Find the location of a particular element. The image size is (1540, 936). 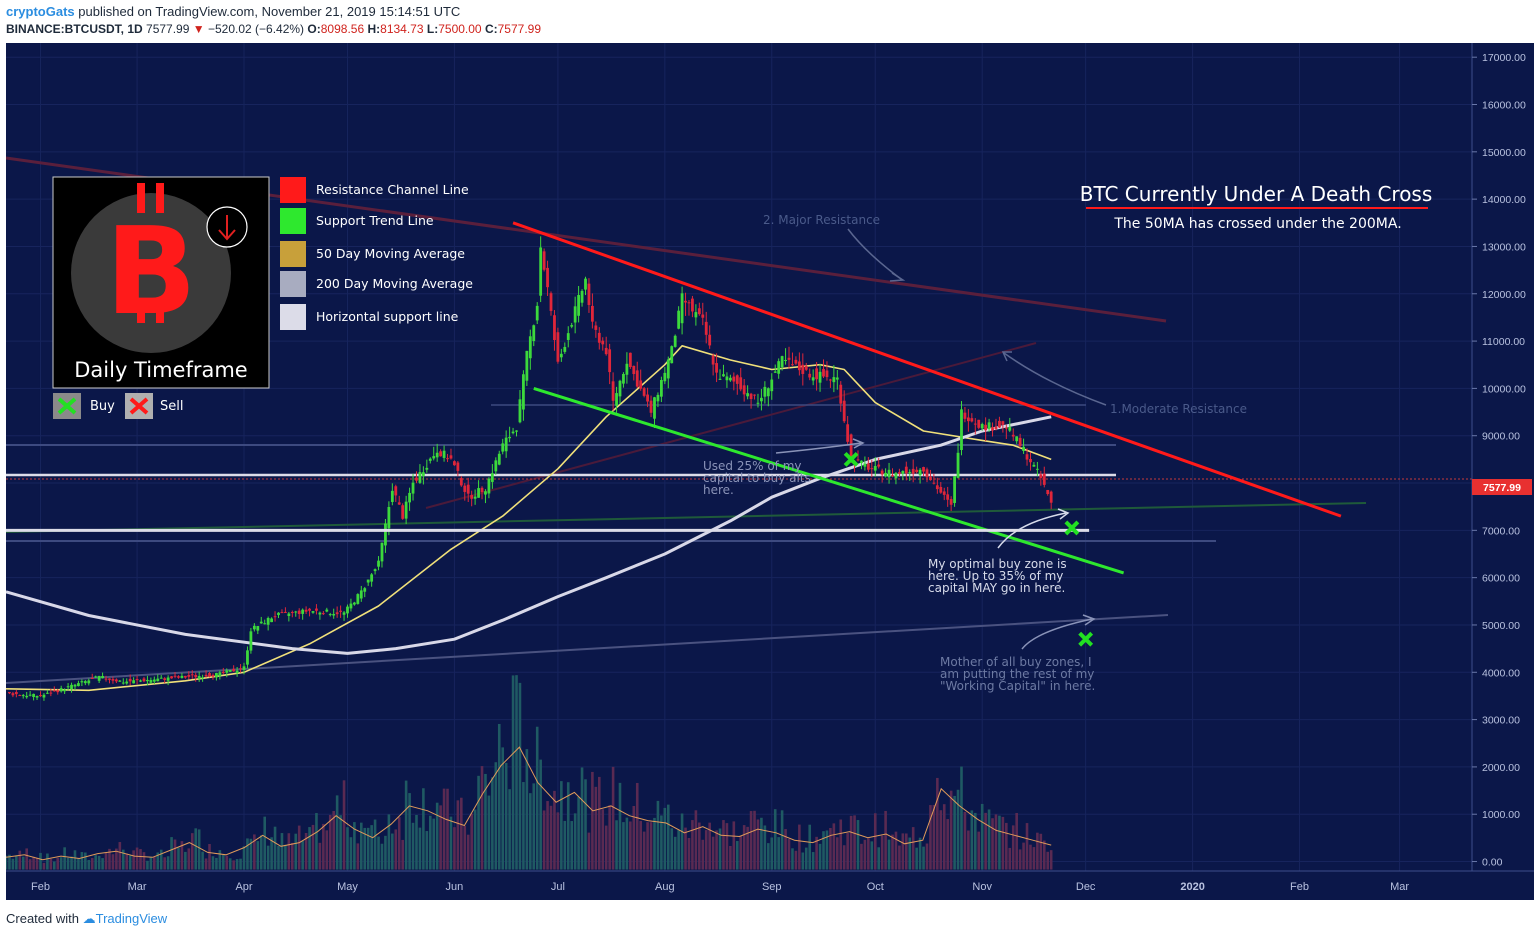

volume-bars is located at coordinates (529, 772).